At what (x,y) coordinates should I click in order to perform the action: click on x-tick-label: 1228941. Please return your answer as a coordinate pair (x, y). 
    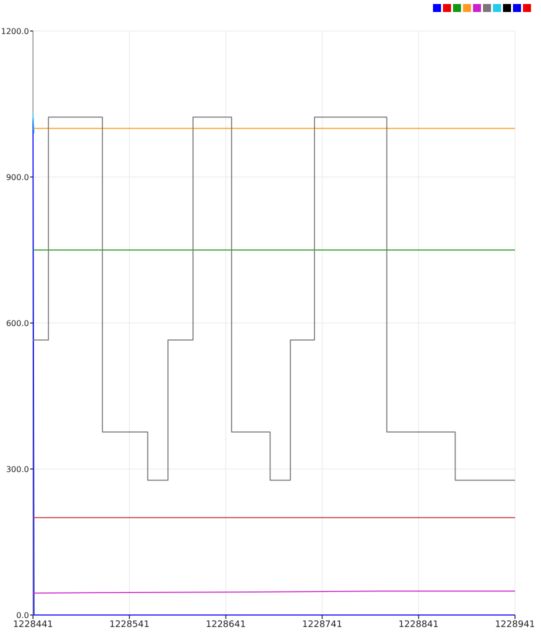
    Looking at the image, I should click on (515, 625).